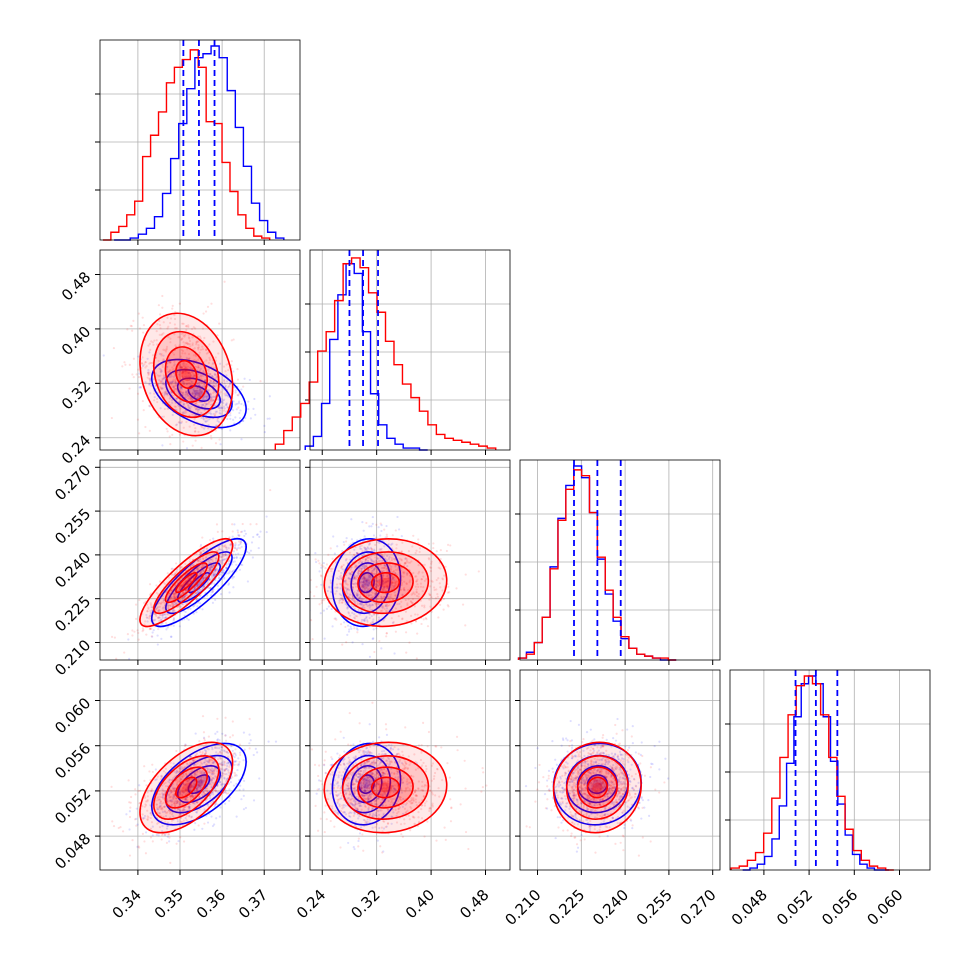 Image resolution: width=970 pixels, height=970 pixels. I want to click on density-shade, so click(186, 374).